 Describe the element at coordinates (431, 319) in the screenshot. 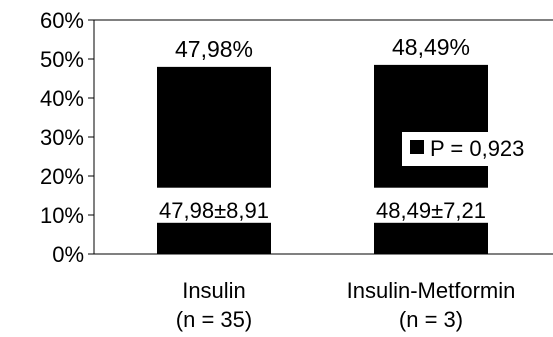

I see `x-tick-sublabel: (n = 3)` at that location.